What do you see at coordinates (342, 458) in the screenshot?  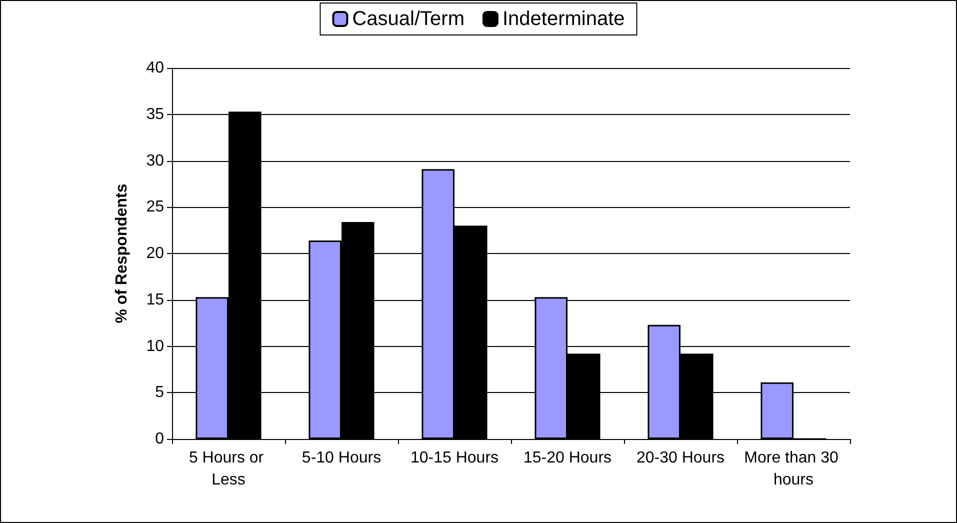 I see `x-tick-label: 5-10 Hours` at bounding box center [342, 458].